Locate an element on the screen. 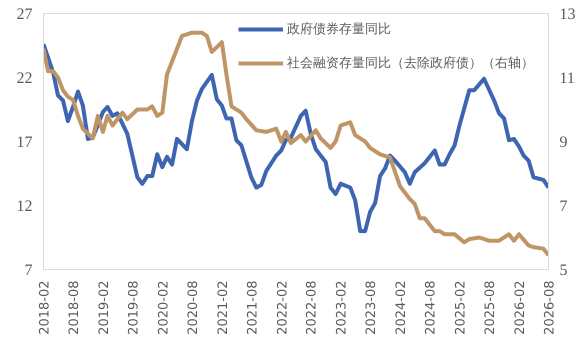 Image resolution: width=586 pixels, height=347 pixels. y-tick-label: 27 is located at coordinates (24, 14).